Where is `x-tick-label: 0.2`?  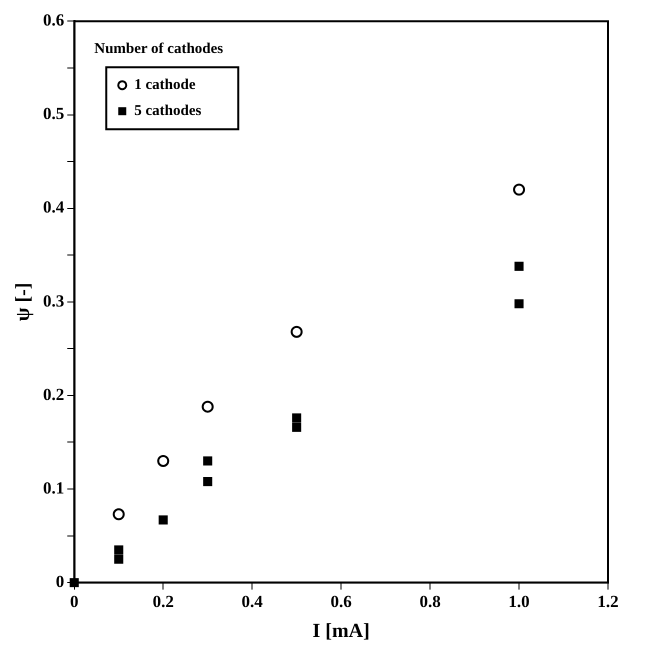 x-tick-label: 0.2 is located at coordinates (163, 602).